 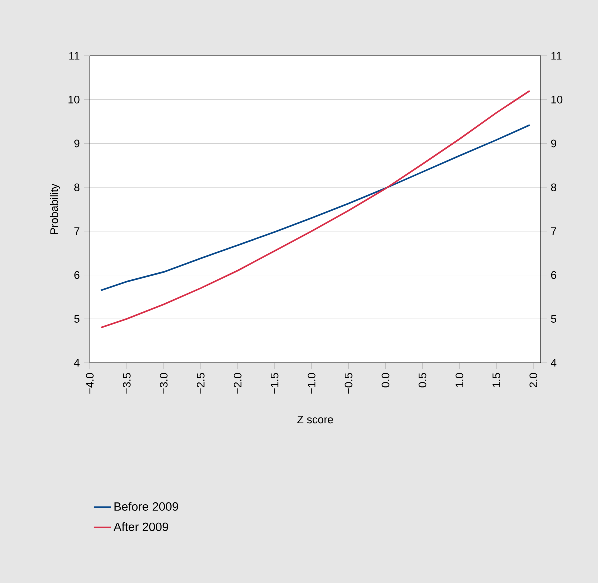 What do you see at coordinates (238, 383) in the screenshot?
I see `x-tick-label: −2.0` at bounding box center [238, 383].